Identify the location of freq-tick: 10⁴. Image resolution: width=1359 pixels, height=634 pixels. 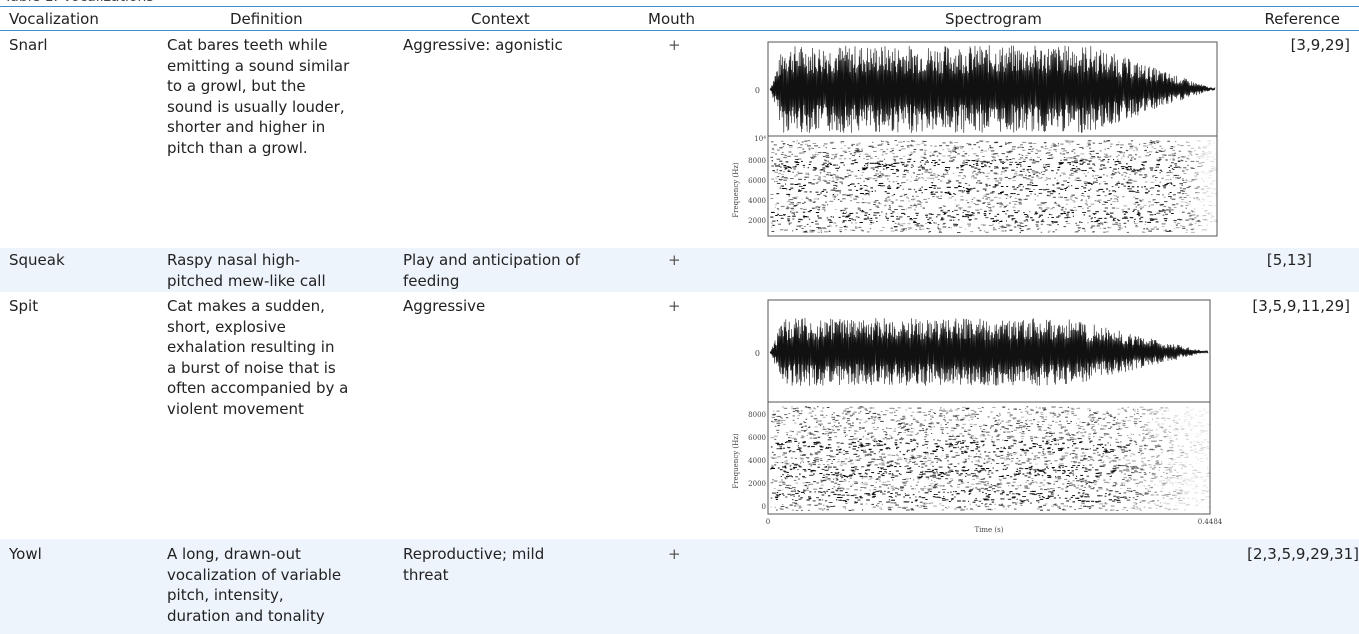
(760, 139).